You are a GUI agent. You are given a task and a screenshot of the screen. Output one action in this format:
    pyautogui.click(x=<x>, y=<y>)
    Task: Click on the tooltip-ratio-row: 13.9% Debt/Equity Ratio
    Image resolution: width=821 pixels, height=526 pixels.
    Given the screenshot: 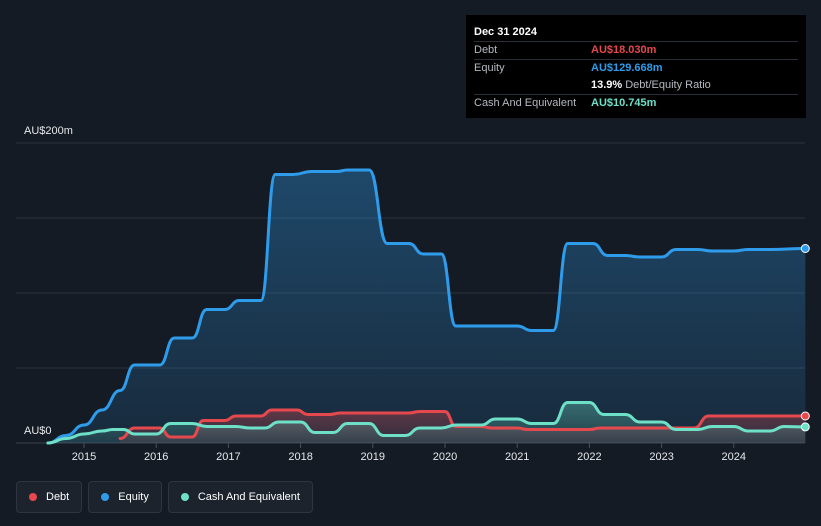 What is the action you would take?
    pyautogui.click(x=636, y=85)
    